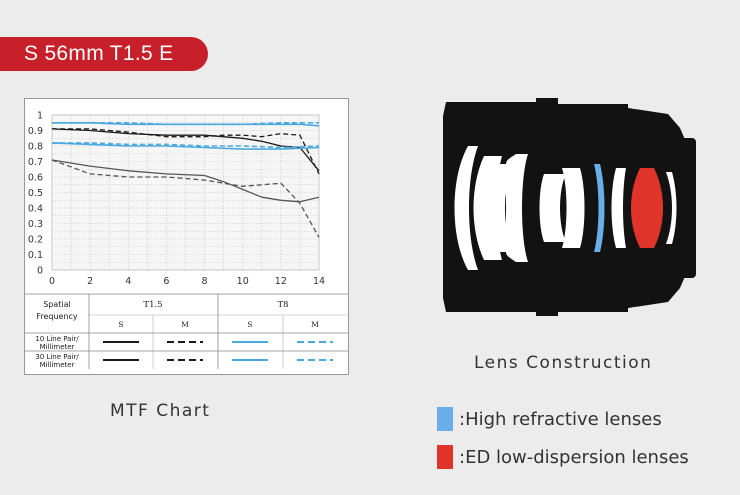 The height and width of the screenshot is (495, 740). Describe the element at coordinates (282, 305) in the screenshot. I see `table-group-label: T8` at that location.